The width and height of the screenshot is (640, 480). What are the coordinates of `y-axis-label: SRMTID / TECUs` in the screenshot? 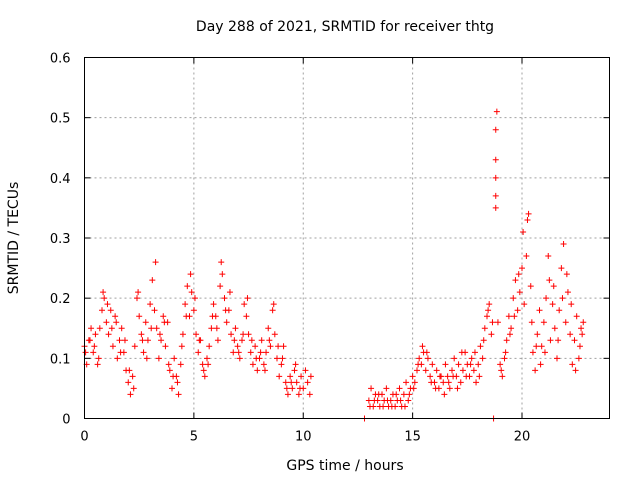 It's located at (14, 238).